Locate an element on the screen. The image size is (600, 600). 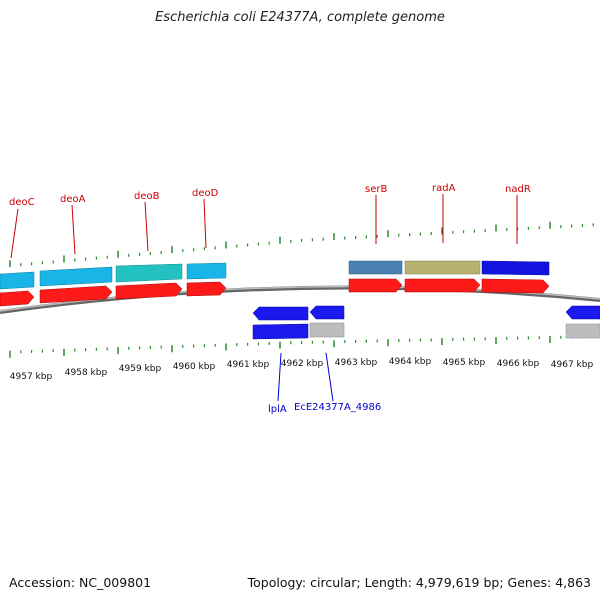
tick-label: 4958 kbp is located at coordinates (86, 373).